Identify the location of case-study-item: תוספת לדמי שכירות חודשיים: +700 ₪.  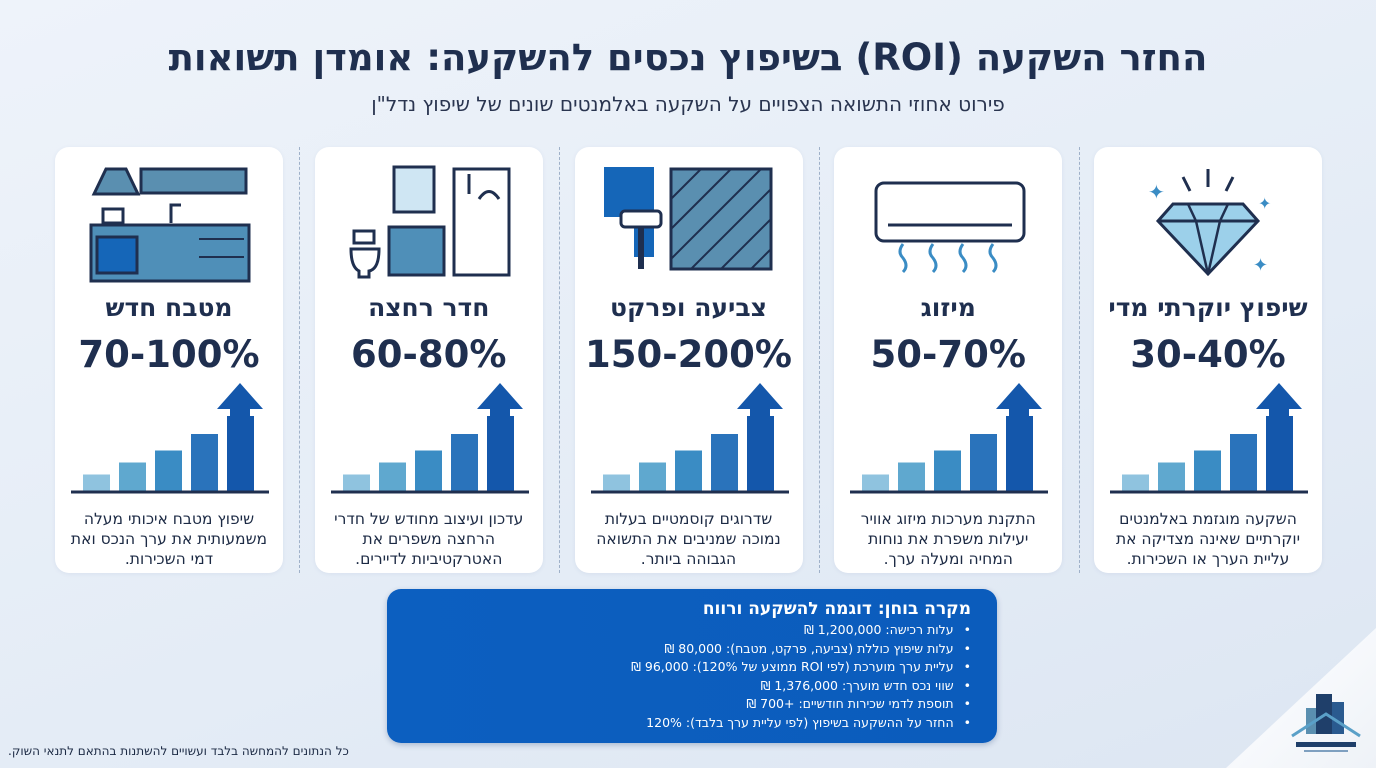
(689, 704).